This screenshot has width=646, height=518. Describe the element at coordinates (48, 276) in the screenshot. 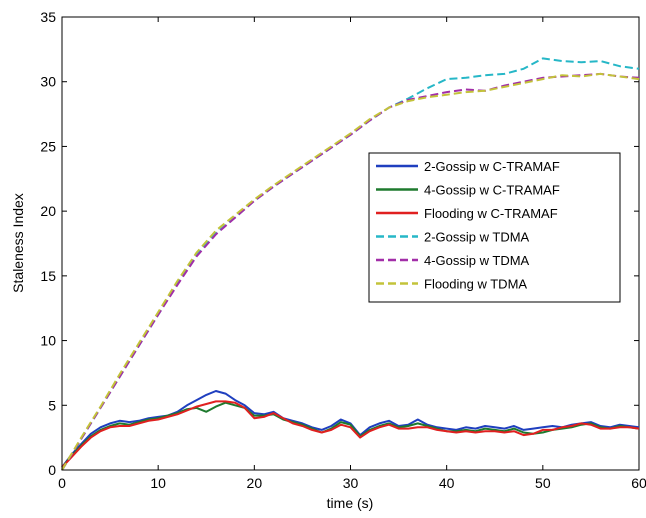

I see `y-tick-label: 15` at that location.